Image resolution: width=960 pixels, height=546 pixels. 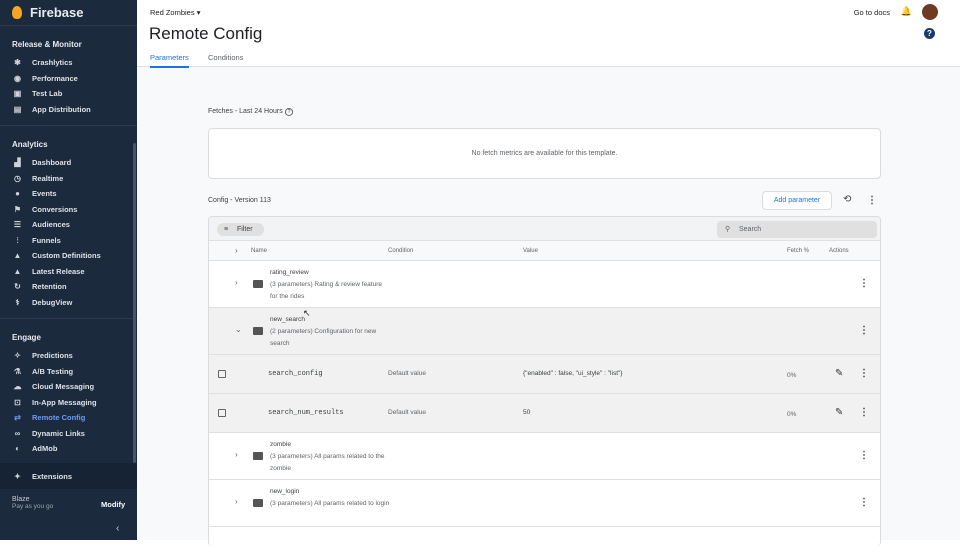 I want to click on fetch-percent: 0%, so click(x=792, y=375).